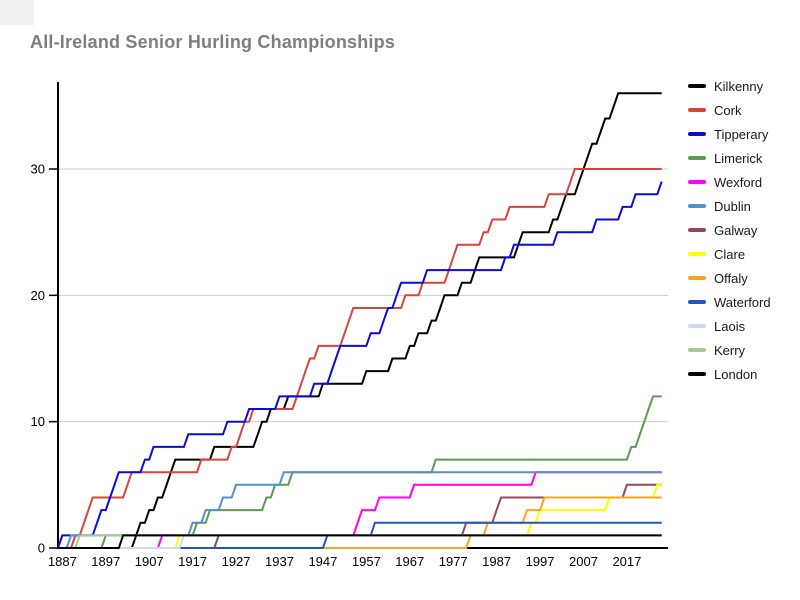 This screenshot has height=600, width=800. Describe the element at coordinates (697, 86) in the screenshot. I see `legend-swatch-kilkenny` at that location.